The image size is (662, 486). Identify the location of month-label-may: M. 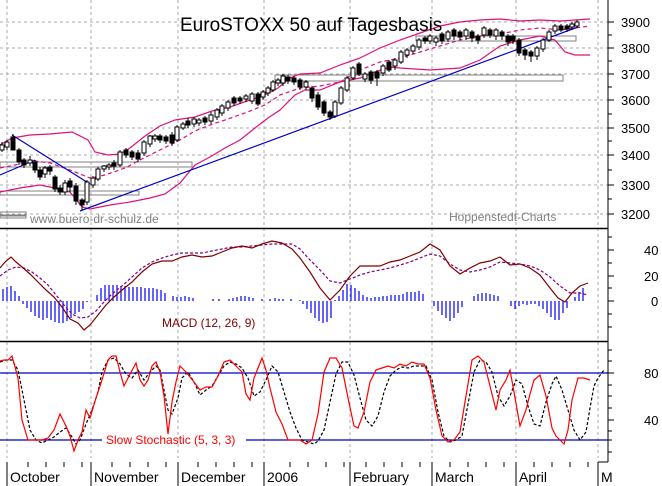
(607, 477).